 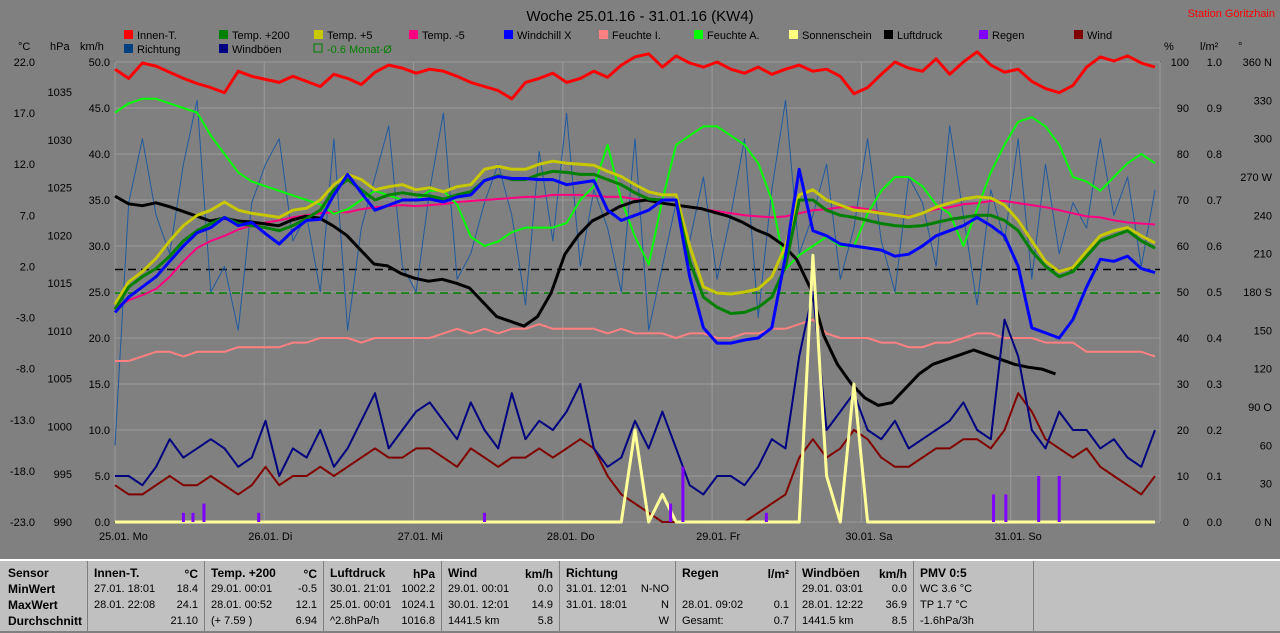 I want to click on temp-tick: 7.0, so click(x=27, y=216).